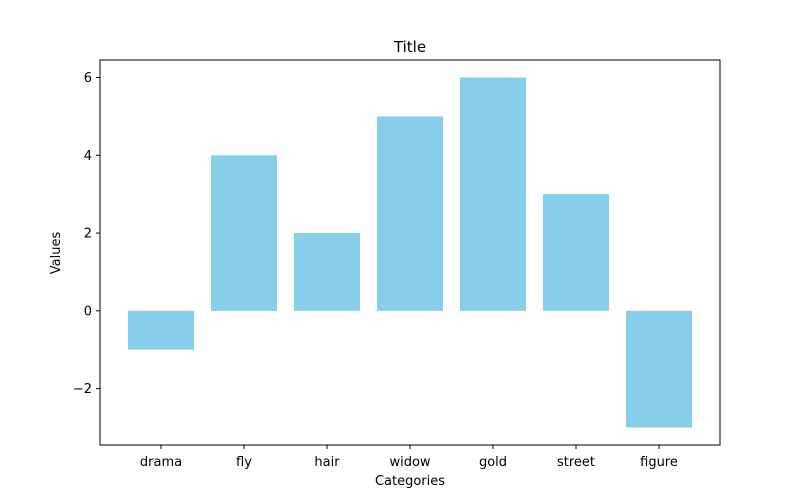 Image resolution: width=800 pixels, height=500 pixels. I want to click on bar-drama, so click(161, 330).